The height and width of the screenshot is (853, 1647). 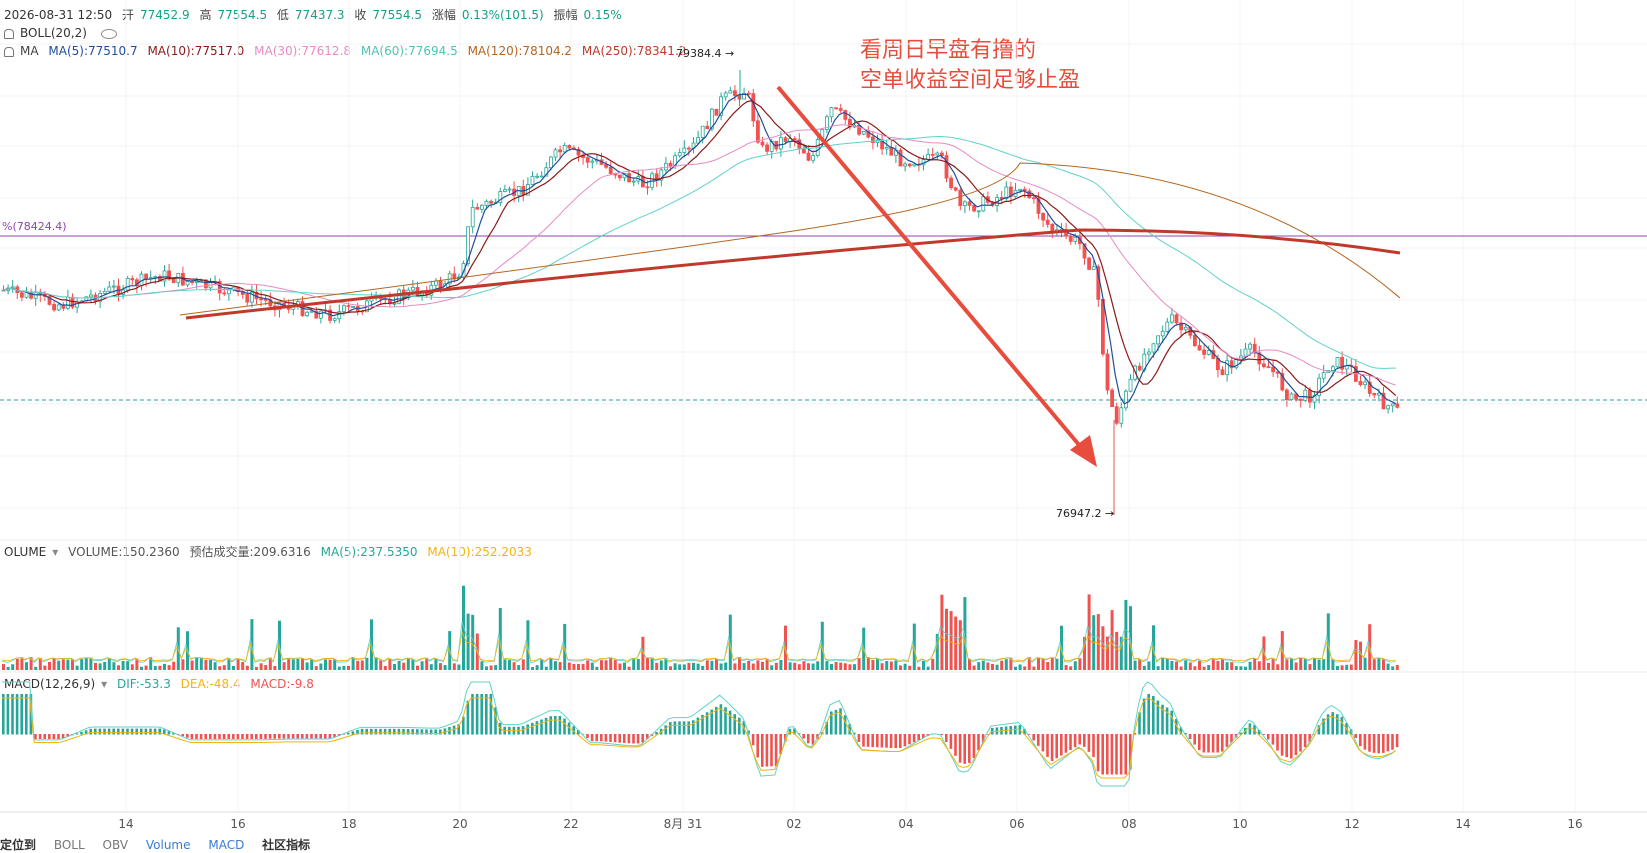 I want to click on tab-obv: OBV, so click(x=115, y=845).